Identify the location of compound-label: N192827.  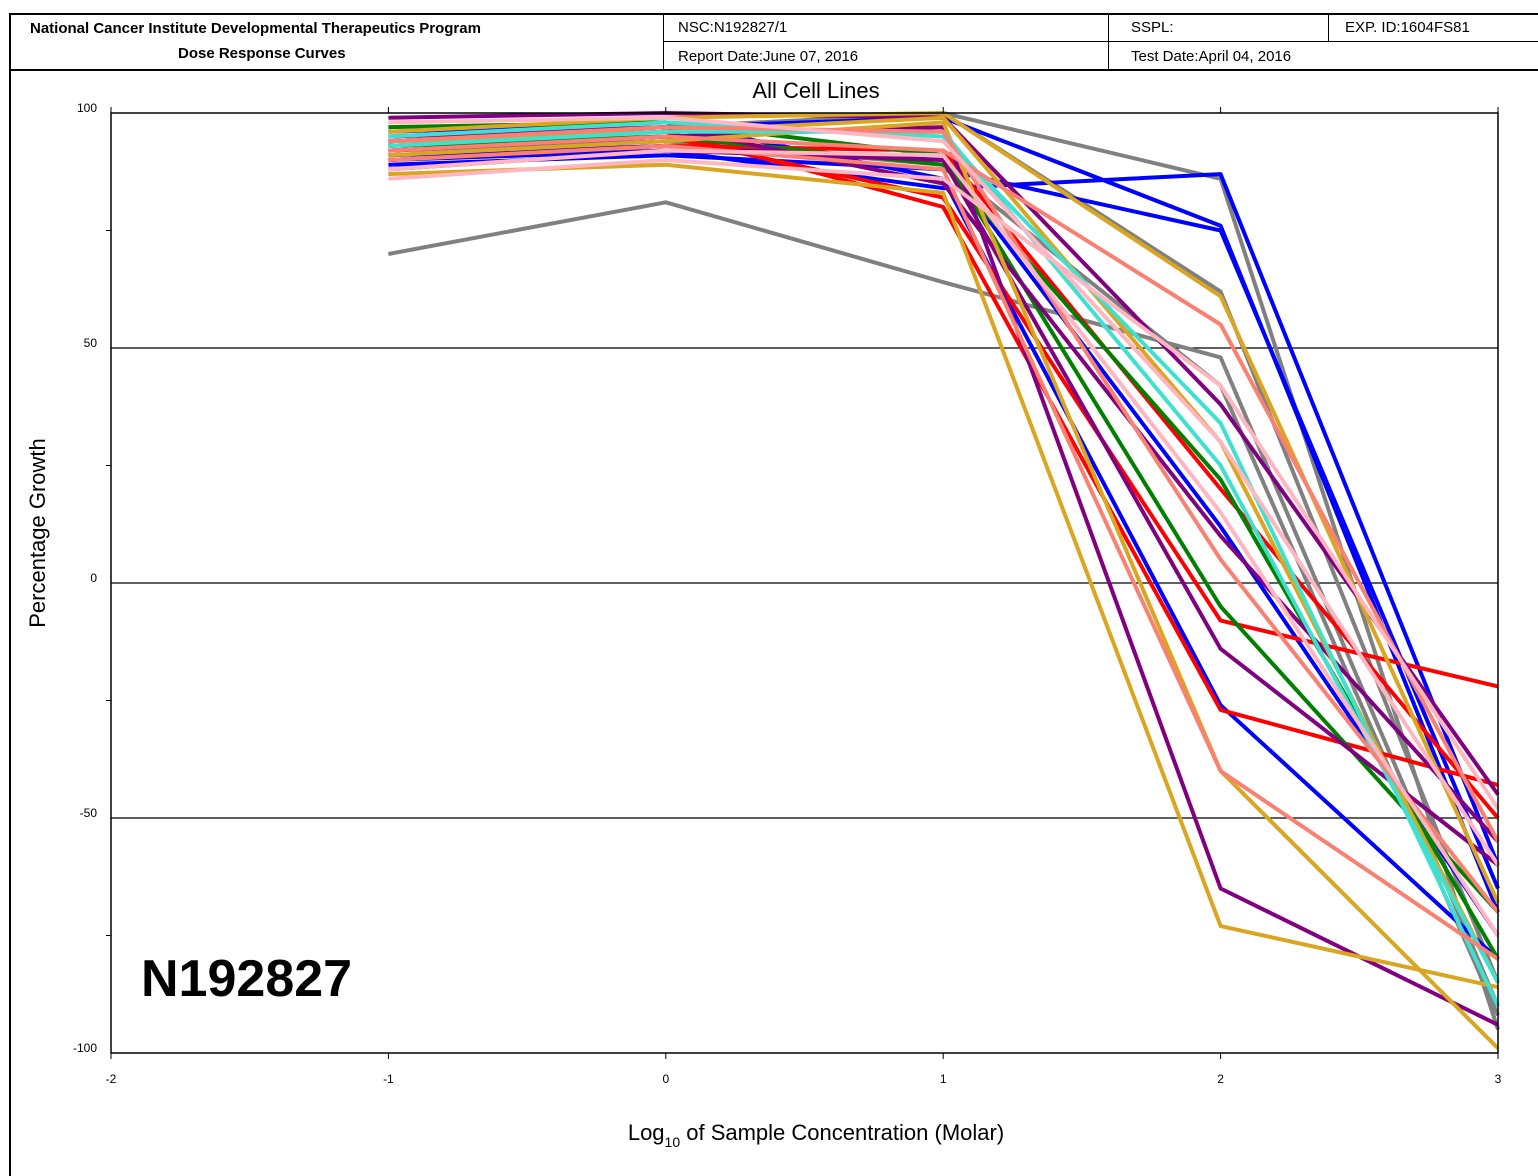
(246, 979).